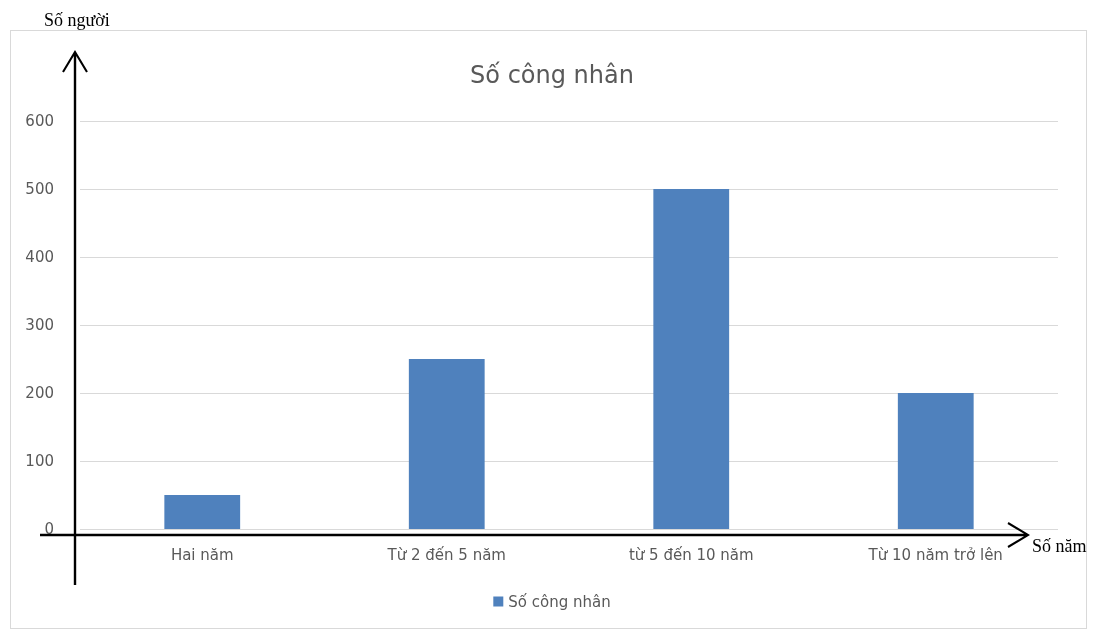 The width and height of the screenshot is (1104, 636). I want to click on x-tick-label: Từ 10 năm trở lên, so click(935, 554).